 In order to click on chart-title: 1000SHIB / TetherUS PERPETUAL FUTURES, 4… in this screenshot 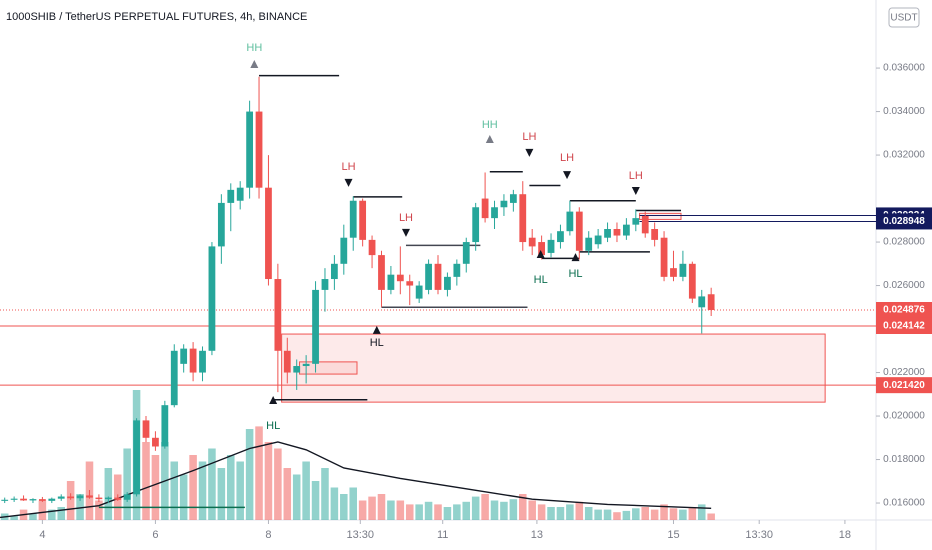, I will do `click(156, 17)`.